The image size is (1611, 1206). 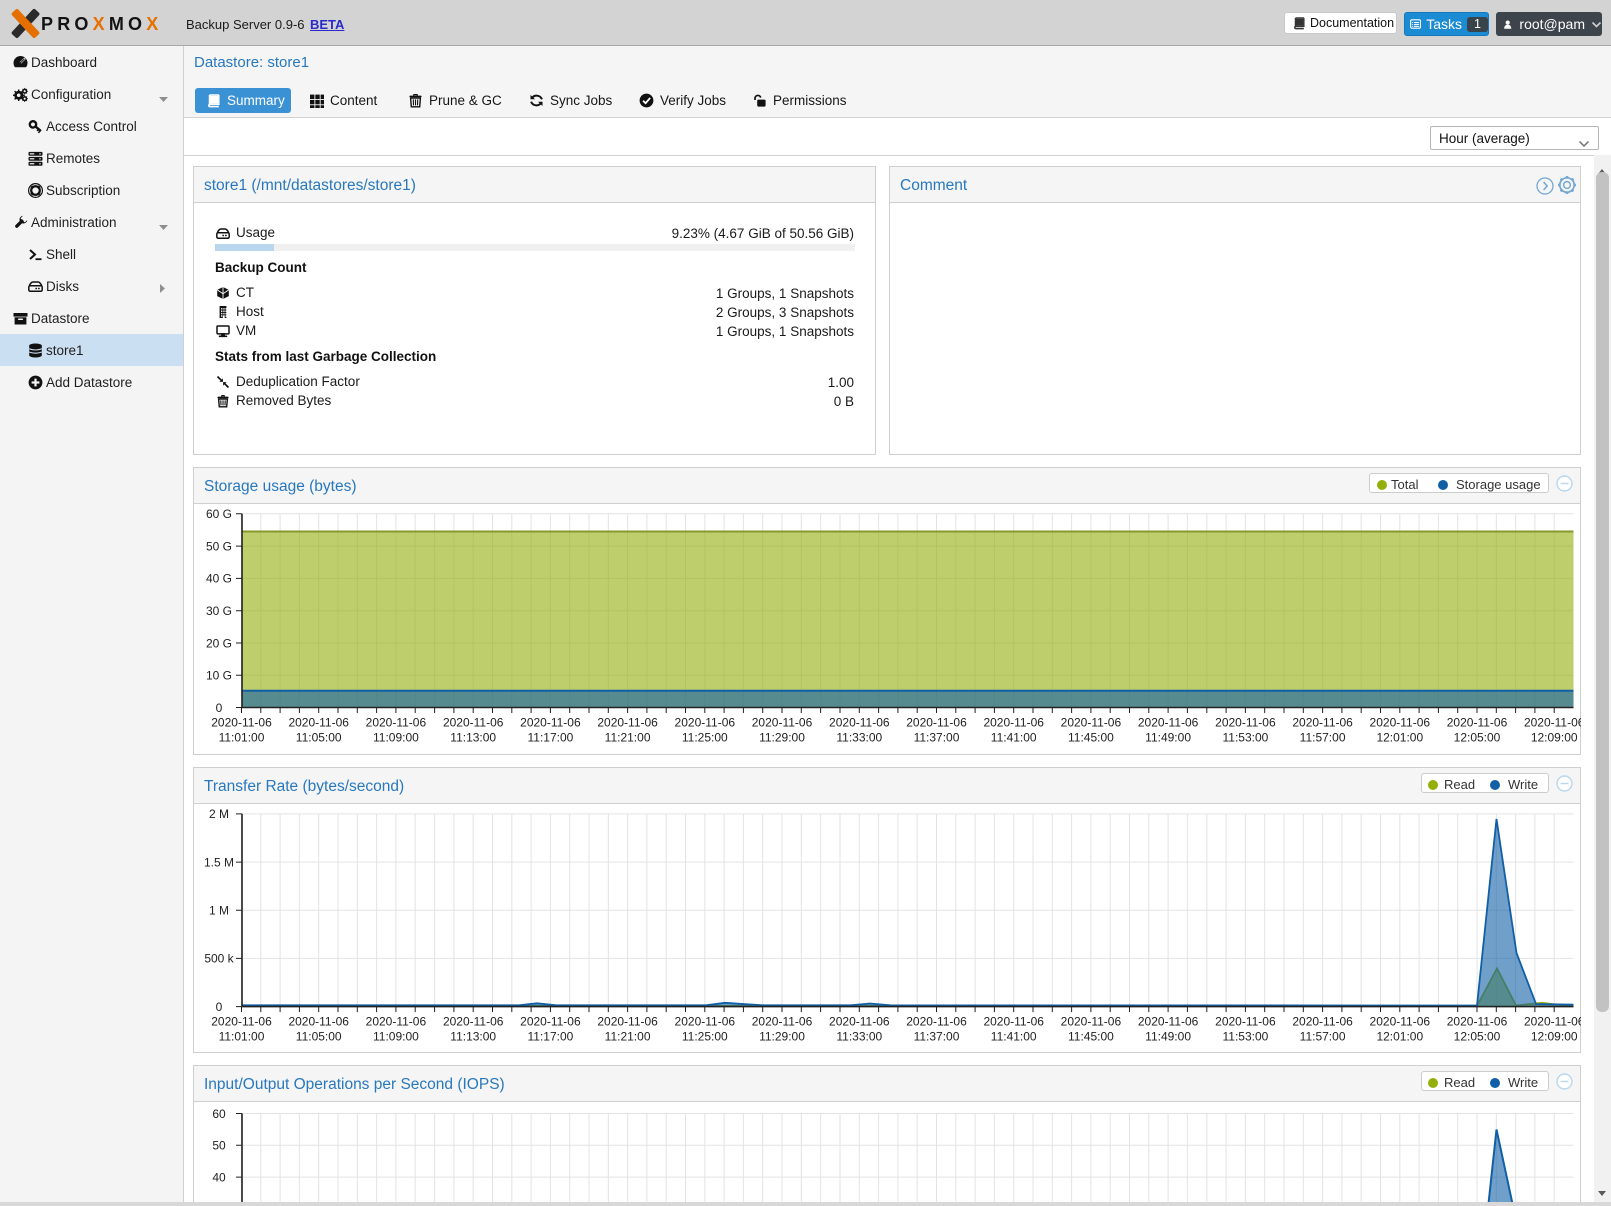 What do you see at coordinates (219, 546) in the screenshot?
I see `svg-text: 50 G` at bounding box center [219, 546].